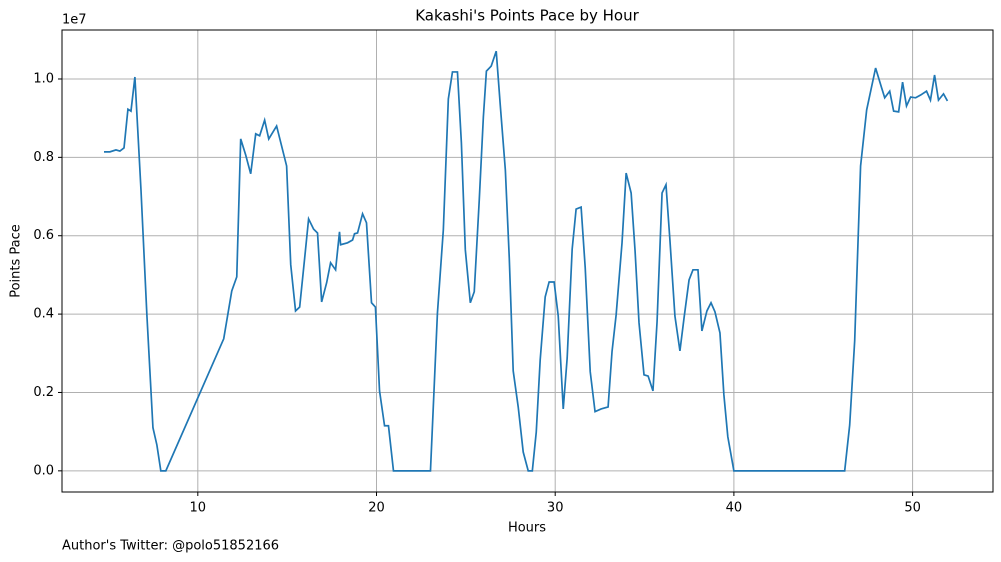 Image resolution: width=1001 pixels, height=562 pixels. What do you see at coordinates (43, 235) in the screenshot?
I see `y-tick-label: 0.6` at bounding box center [43, 235].